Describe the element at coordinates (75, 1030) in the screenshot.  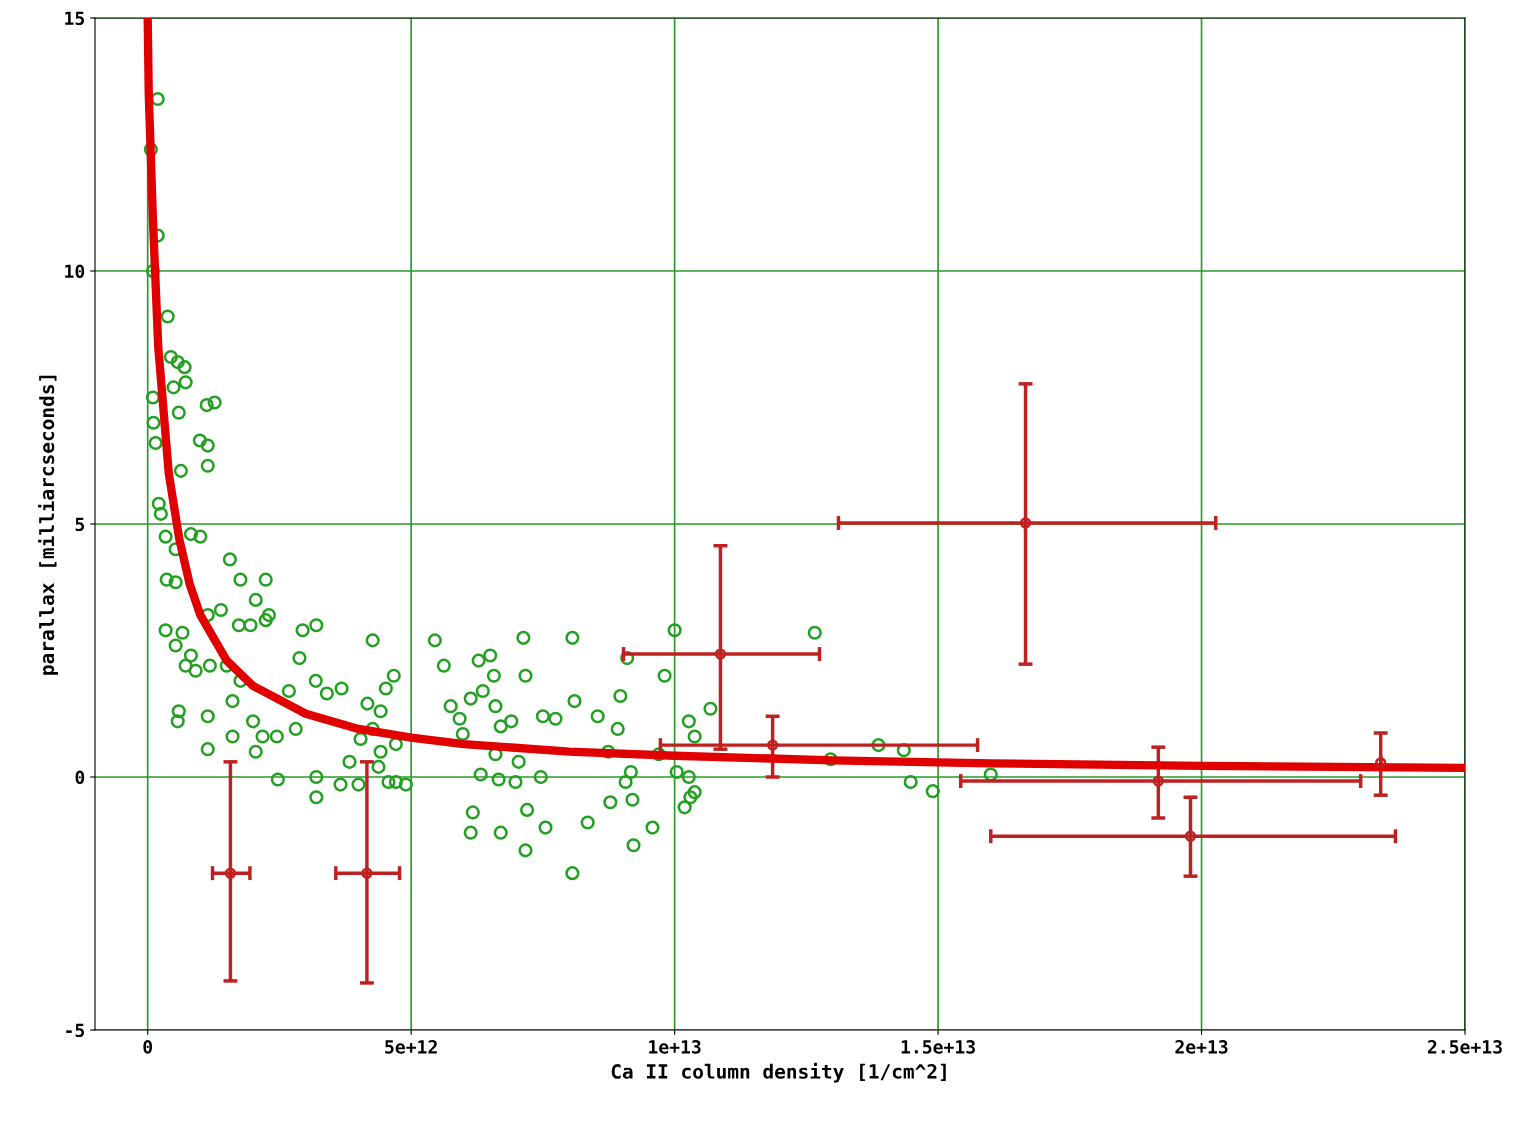
I see `y-tick-label: -5` at that location.